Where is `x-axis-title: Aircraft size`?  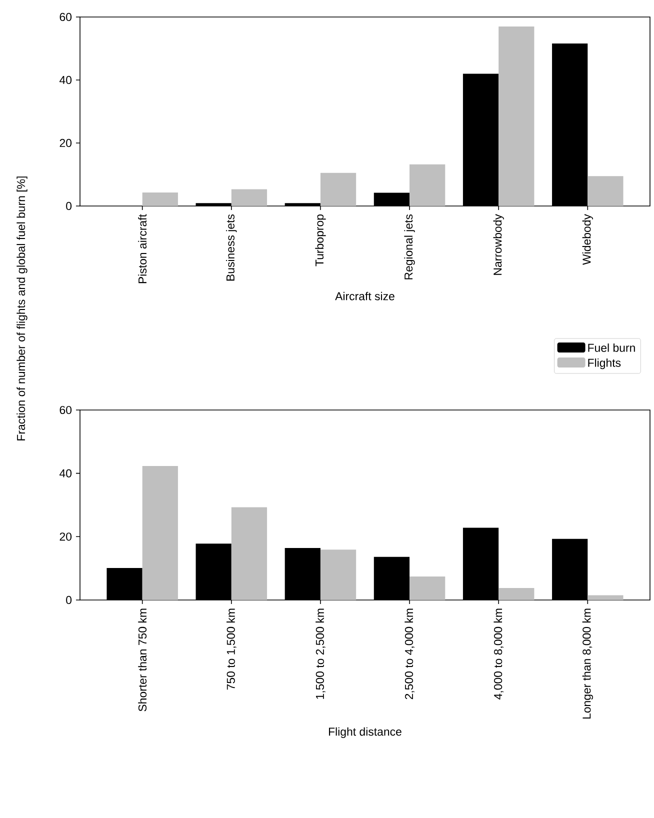
x-axis-title: Aircraft size is located at coordinates (364, 296).